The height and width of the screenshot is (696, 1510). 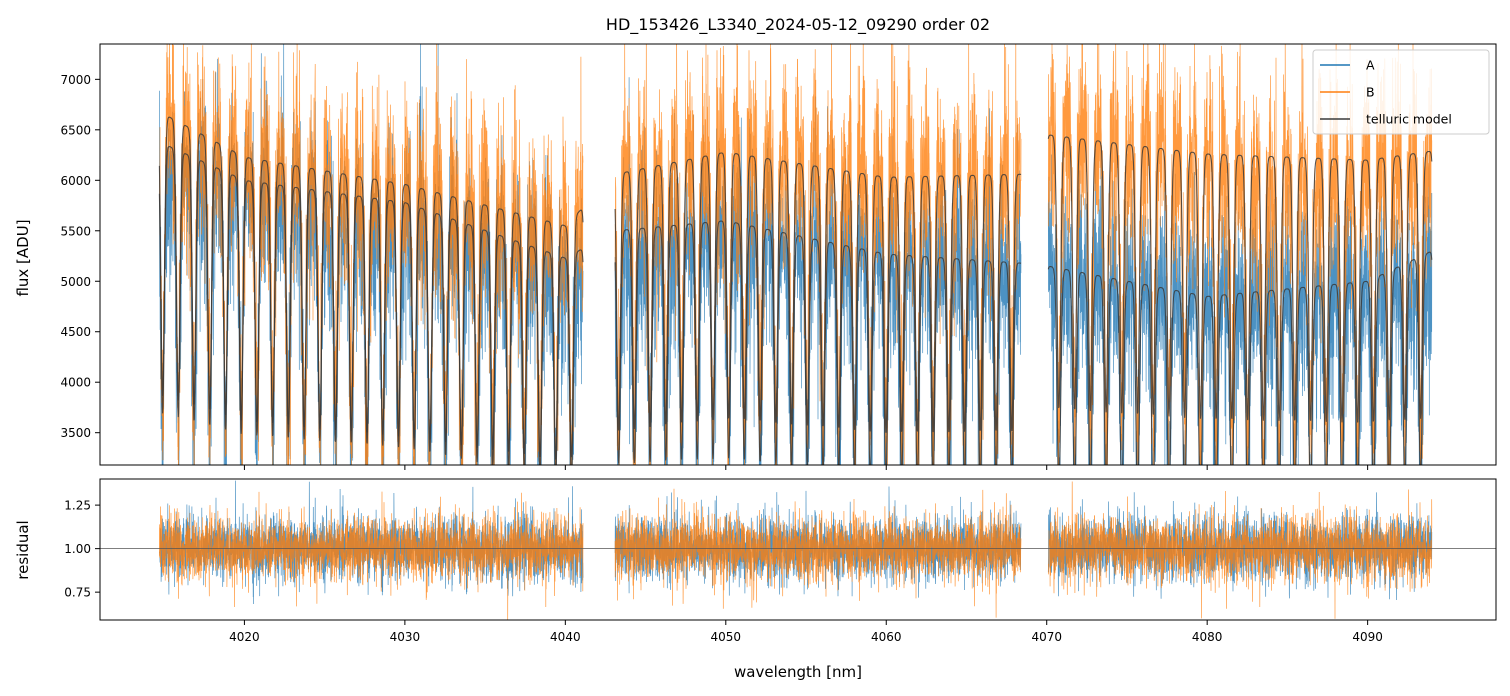 I want to click on flux-y-tick-label: 4500, so click(x=75, y=332).